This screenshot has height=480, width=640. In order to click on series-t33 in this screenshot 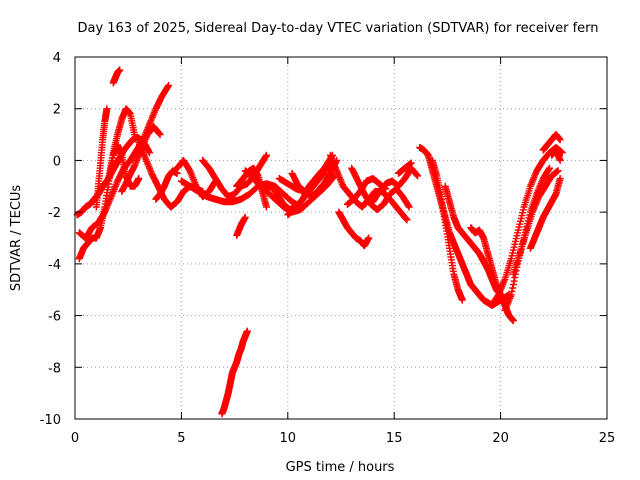, I will do `click(535, 222)`.